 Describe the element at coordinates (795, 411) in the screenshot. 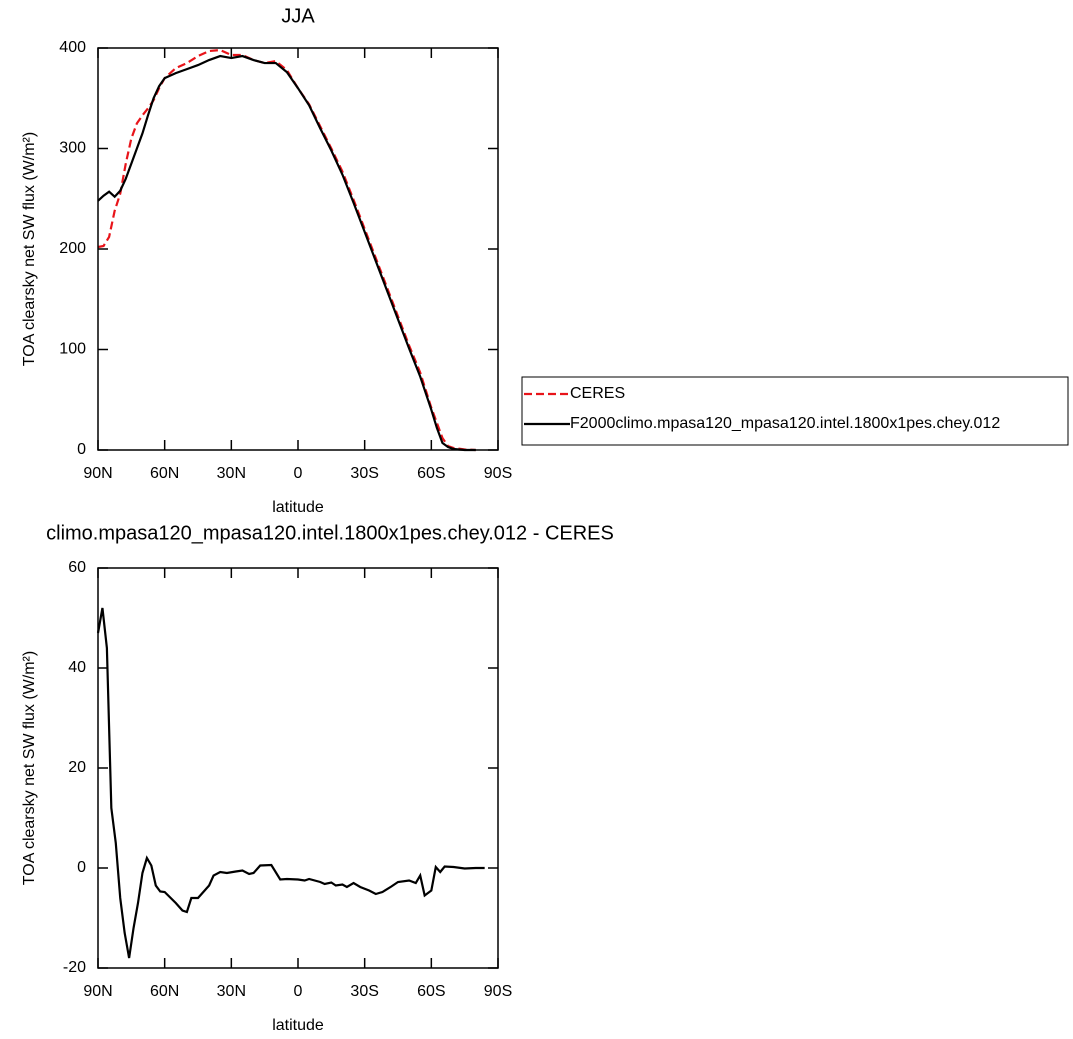

I see `legend-box` at that location.